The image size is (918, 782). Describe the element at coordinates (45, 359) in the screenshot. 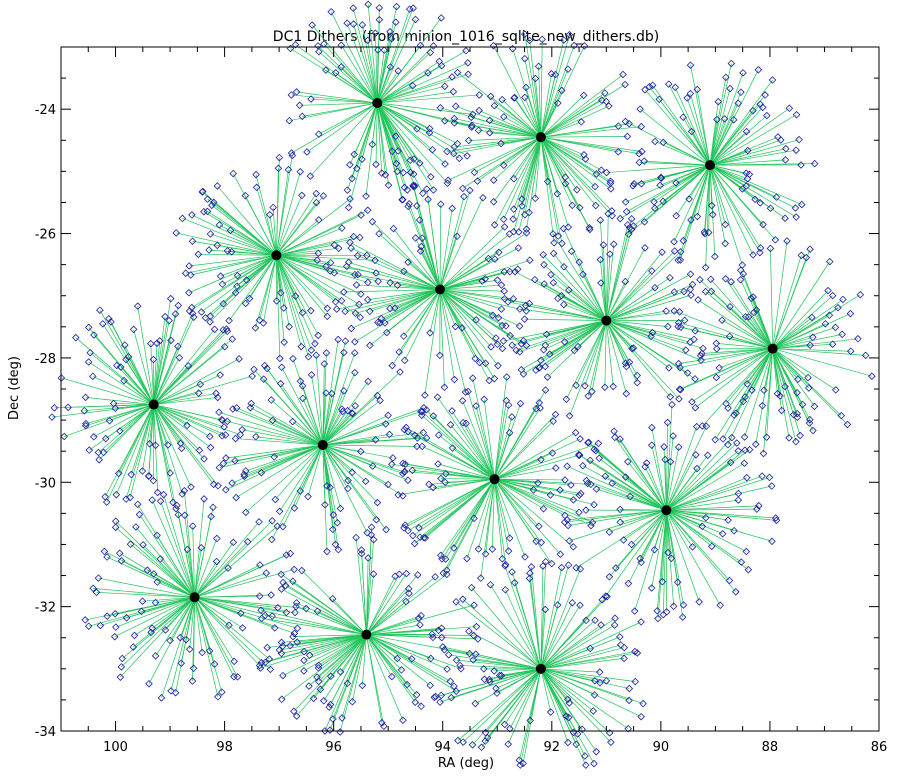

I see `y-tick-label: -28` at that location.